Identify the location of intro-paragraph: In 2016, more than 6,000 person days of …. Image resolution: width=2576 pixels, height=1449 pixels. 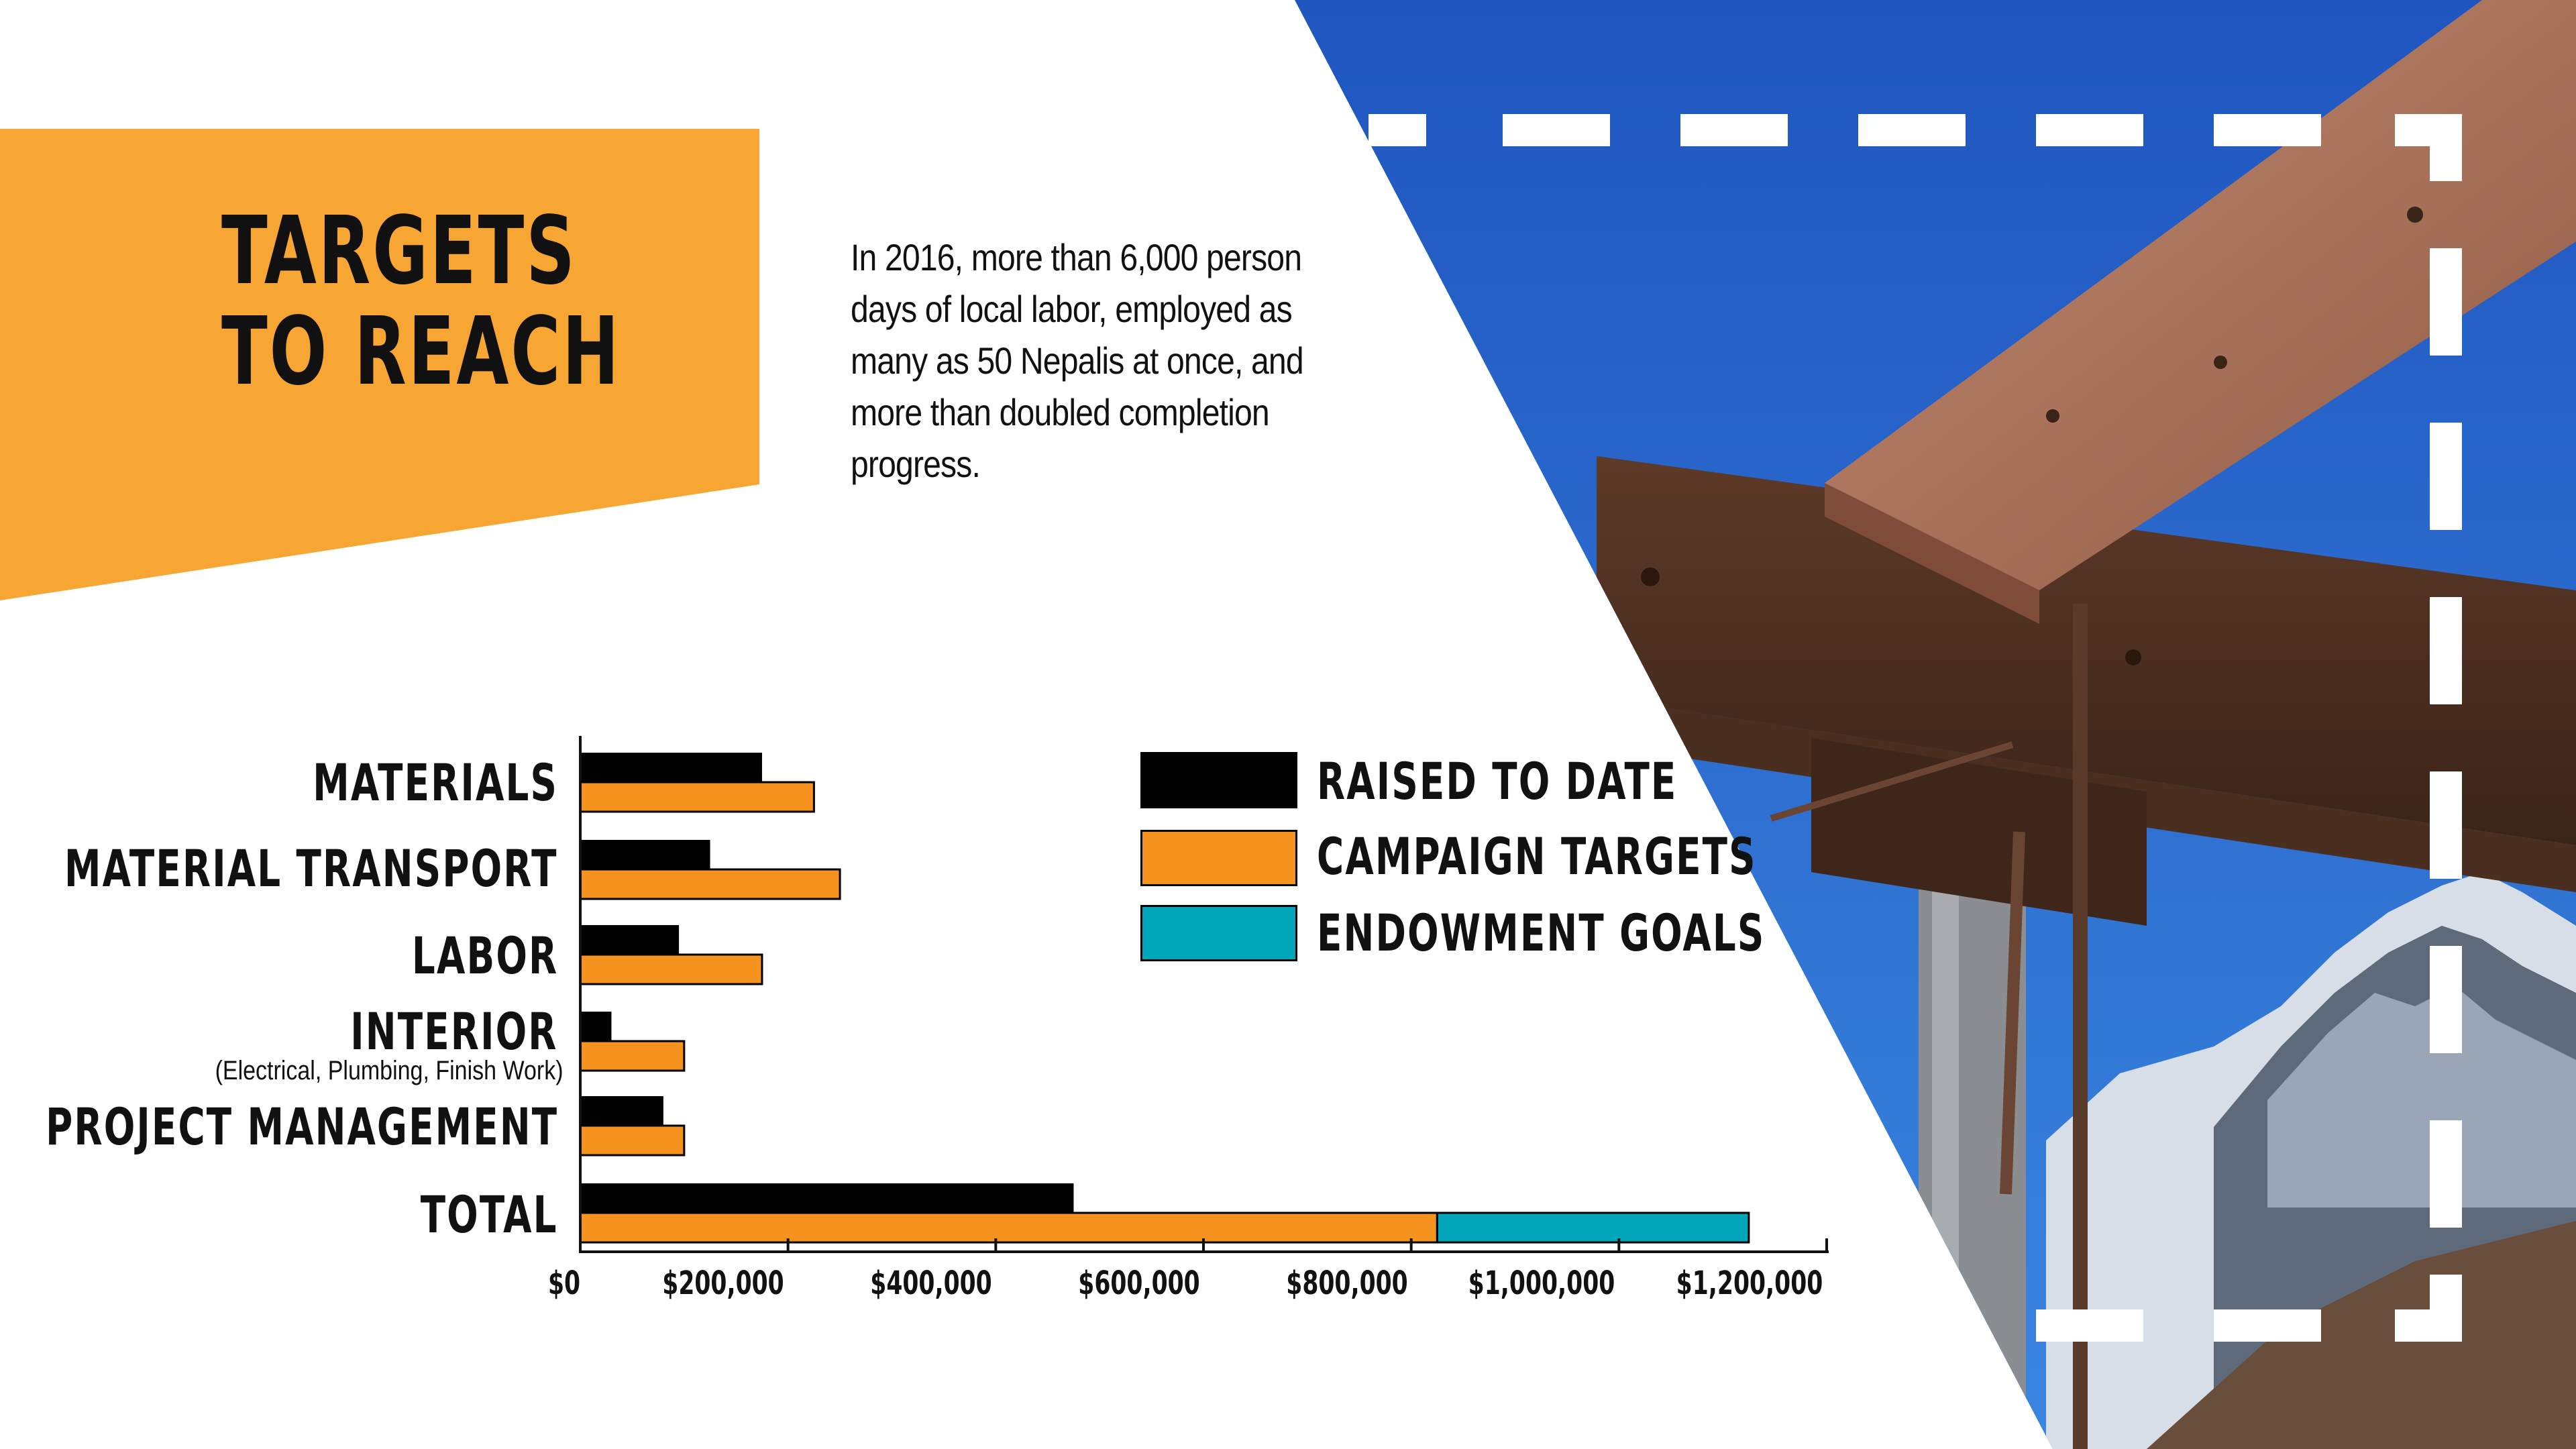
(1077, 360).